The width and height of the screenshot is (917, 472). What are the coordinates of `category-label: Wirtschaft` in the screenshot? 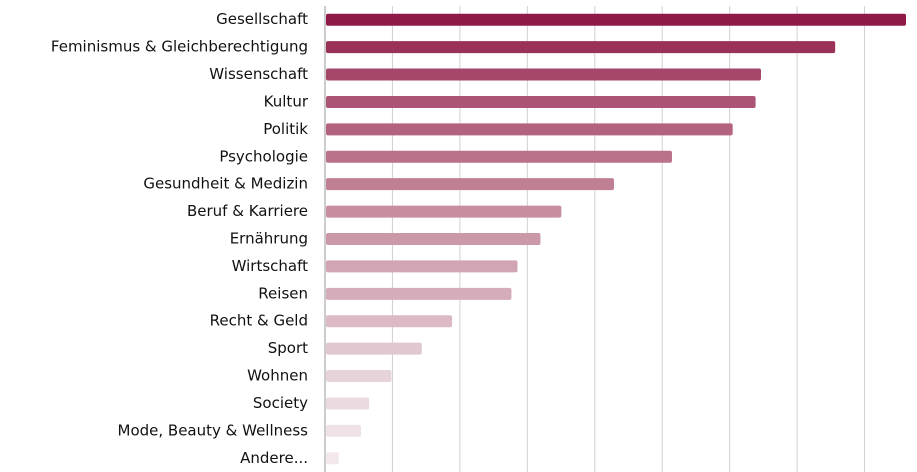 It's located at (270, 266).